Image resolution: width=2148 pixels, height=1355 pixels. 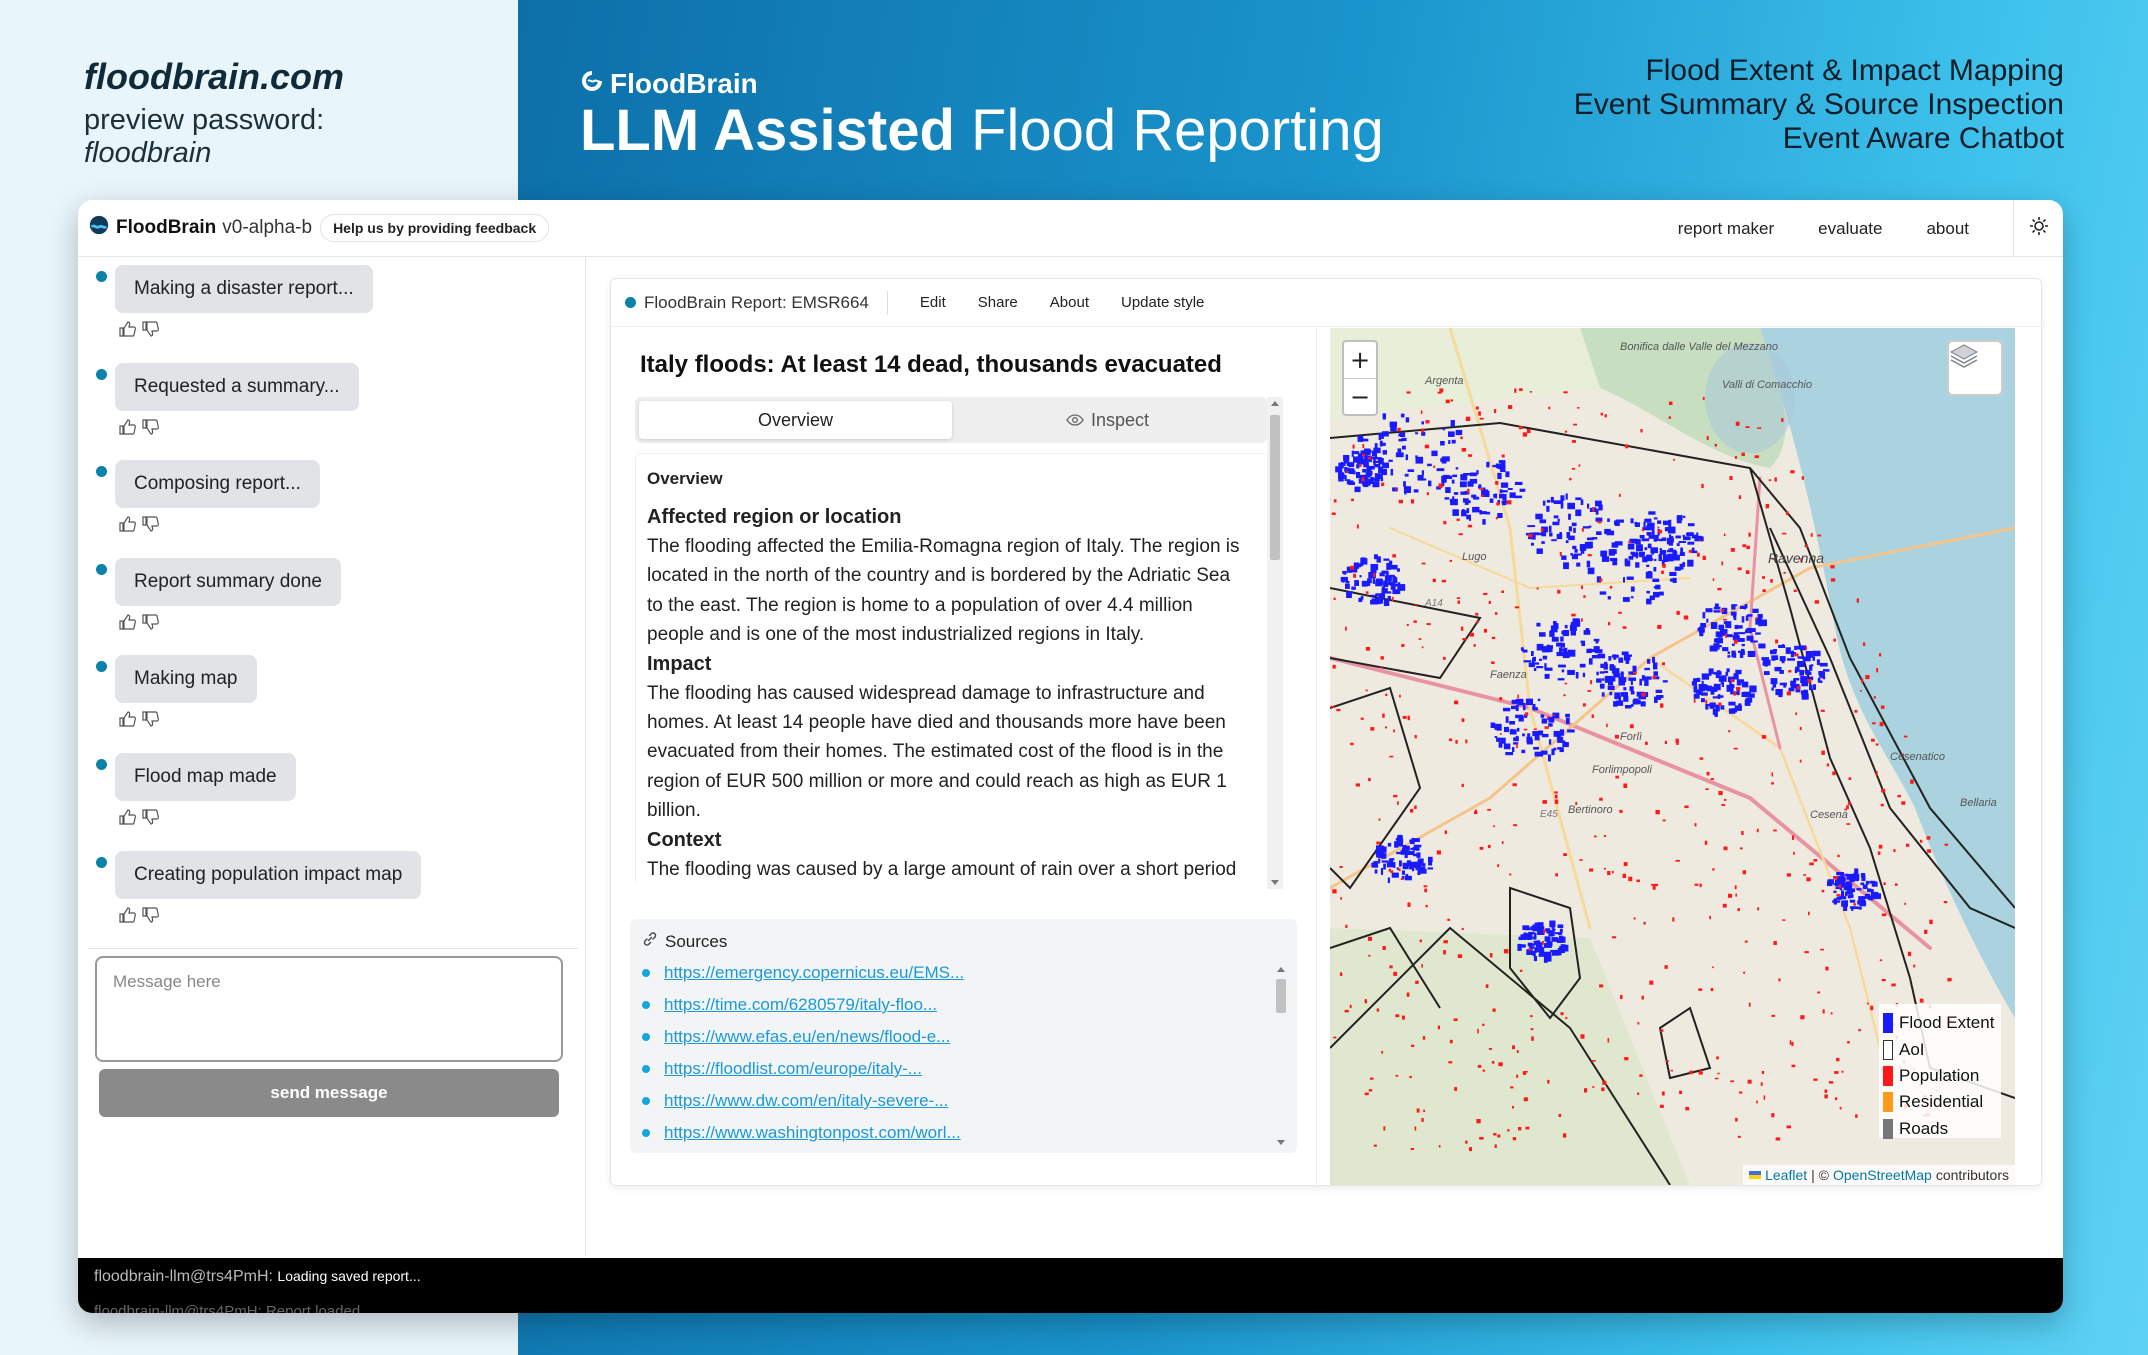 What do you see at coordinates (1360, 360) in the screenshot?
I see `zoom-in-button: +` at bounding box center [1360, 360].